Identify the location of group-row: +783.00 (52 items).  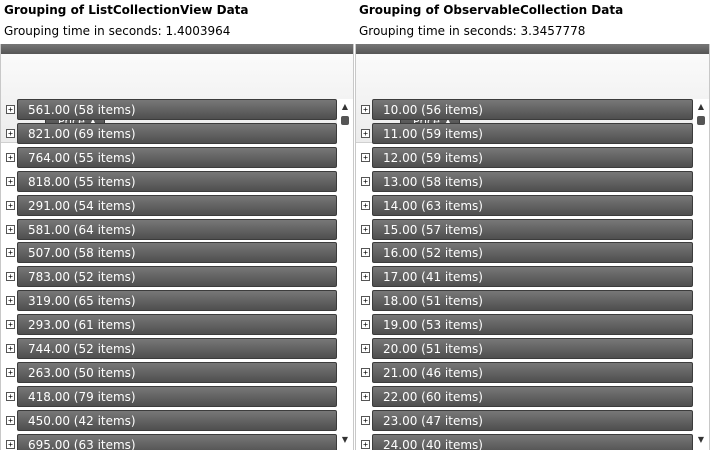
(169, 277).